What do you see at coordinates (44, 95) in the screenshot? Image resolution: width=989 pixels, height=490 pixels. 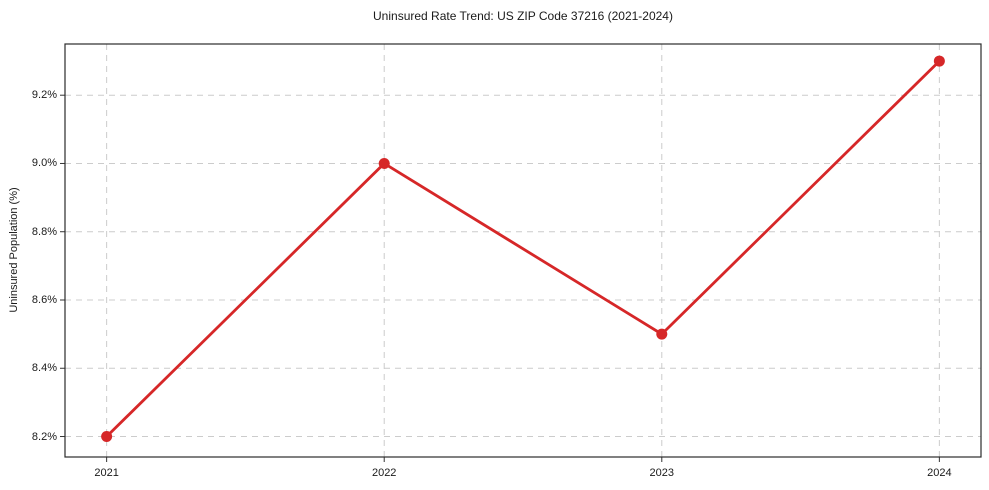 I see `y-tick-label: 9.2%` at bounding box center [44, 95].